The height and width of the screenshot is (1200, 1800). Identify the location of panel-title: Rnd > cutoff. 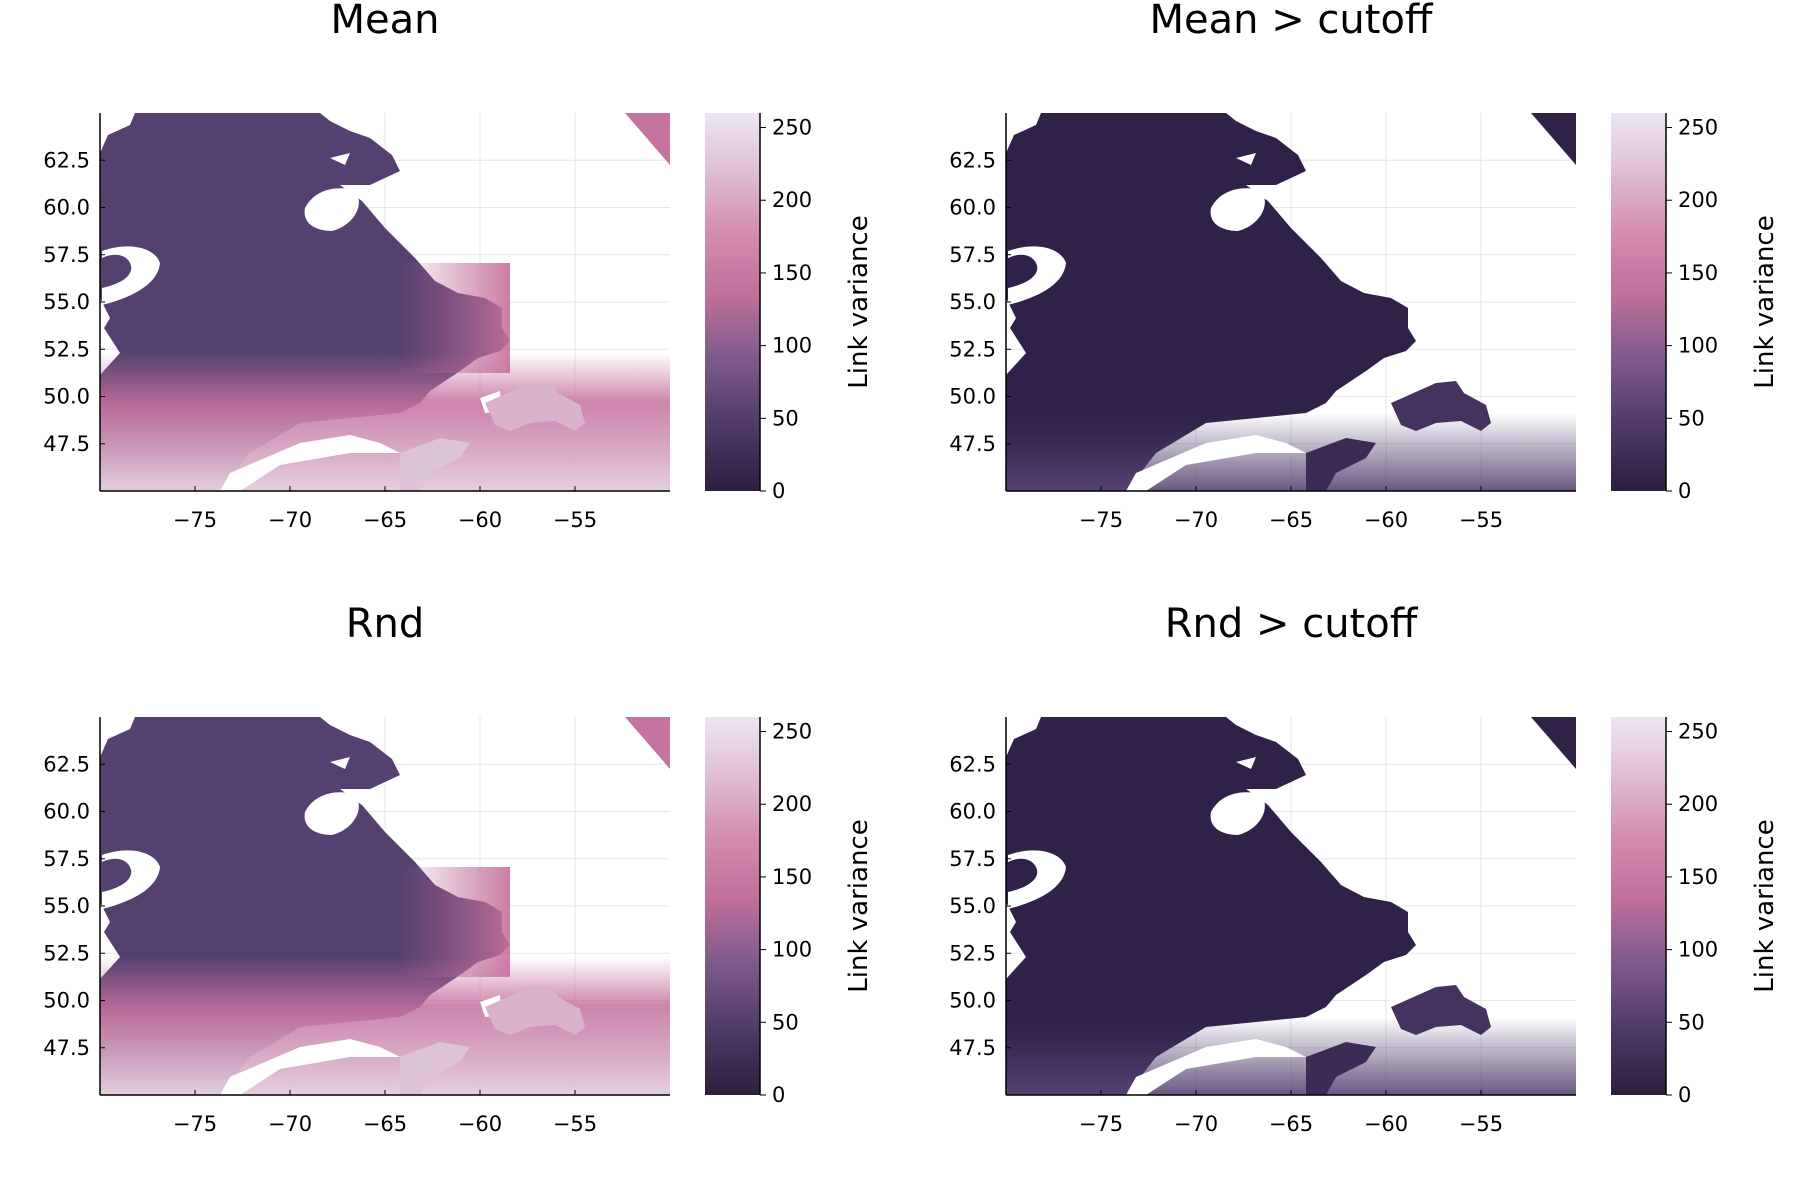
(1292, 624).